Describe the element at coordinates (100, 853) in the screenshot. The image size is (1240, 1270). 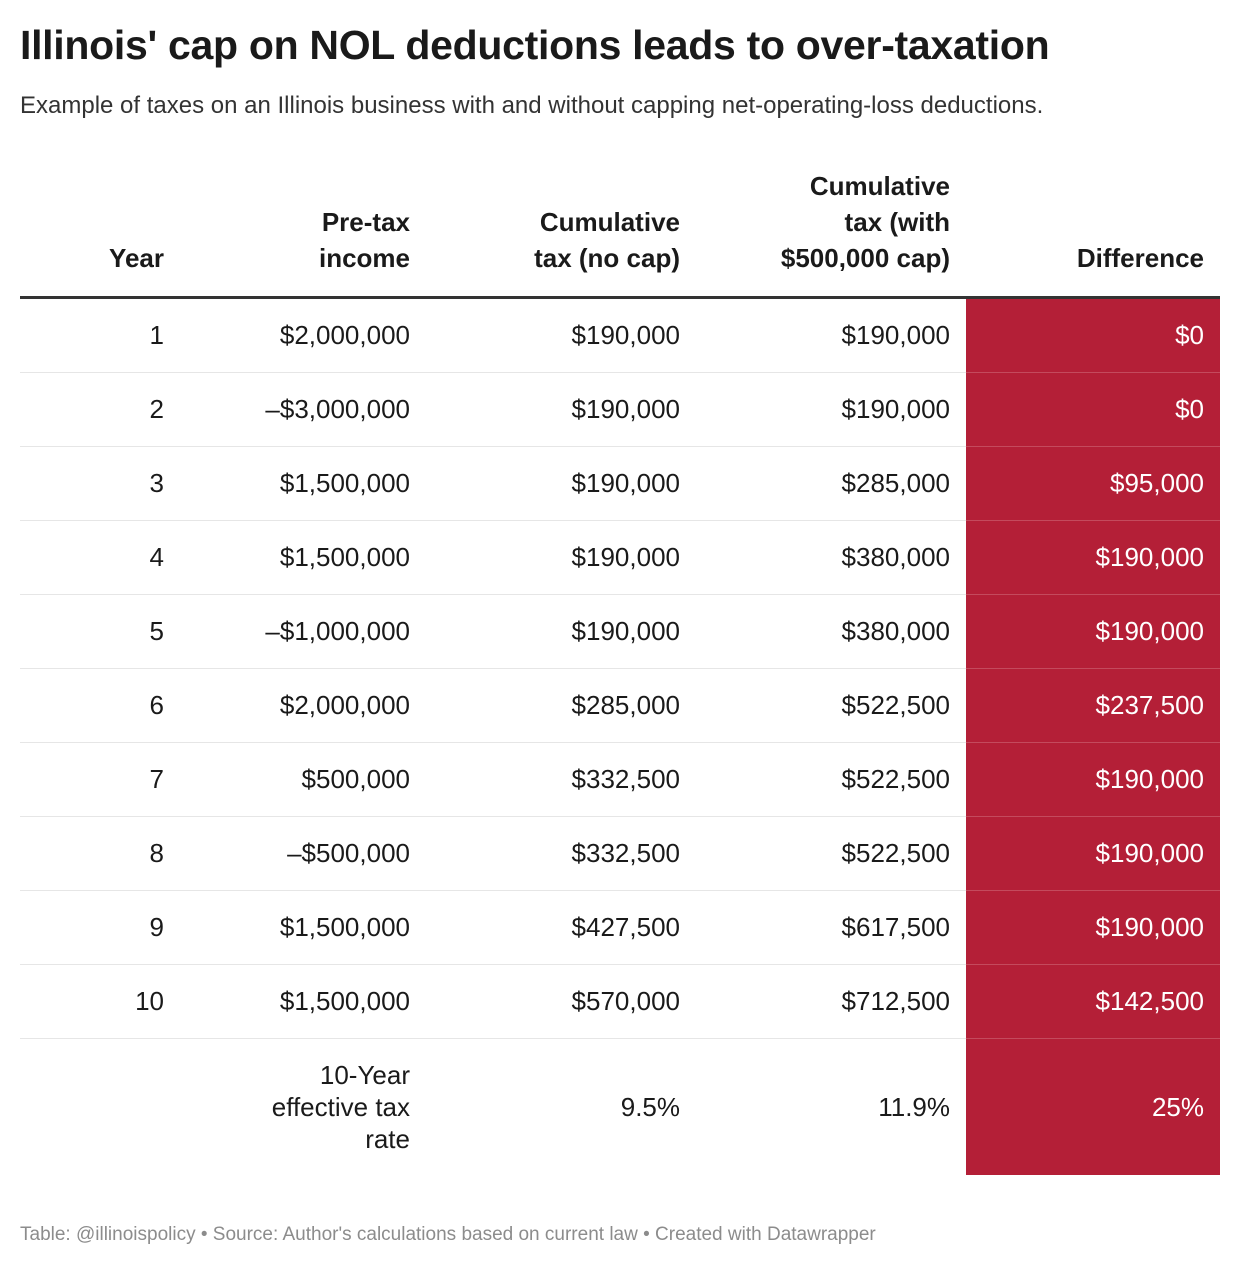
I see `year-cell: 8` at that location.